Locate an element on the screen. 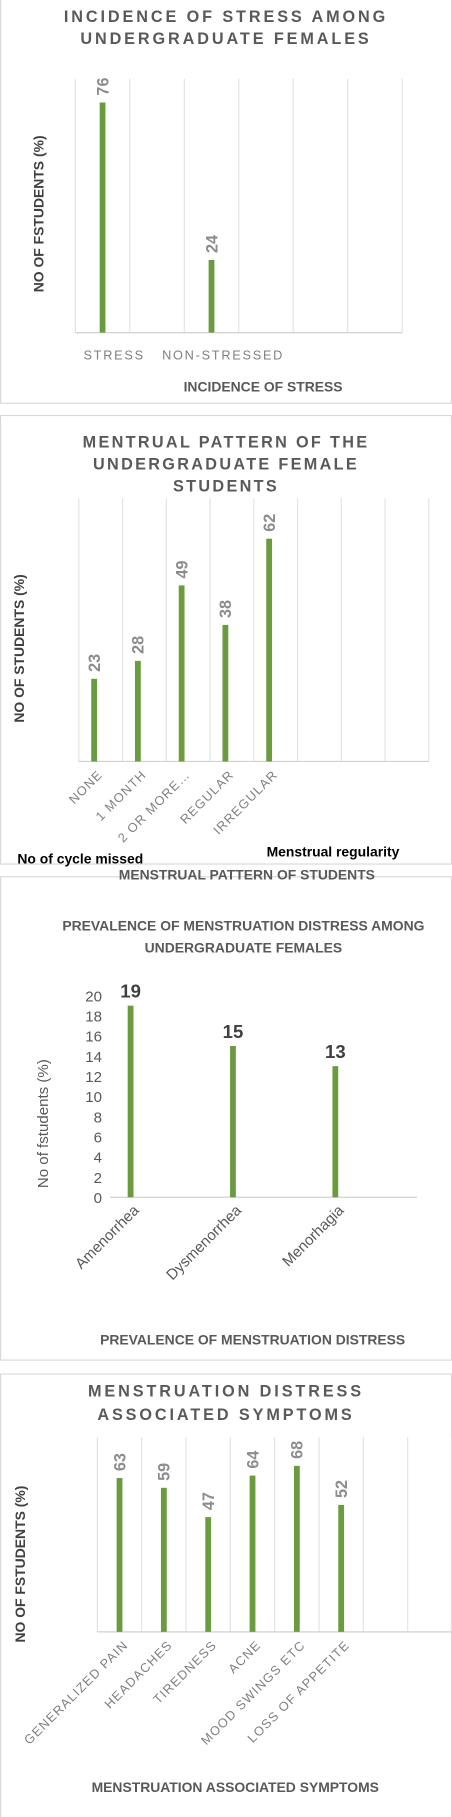 This screenshot has width=452, height=1817. data-label: 15 is located at coordinates (233, 1031).